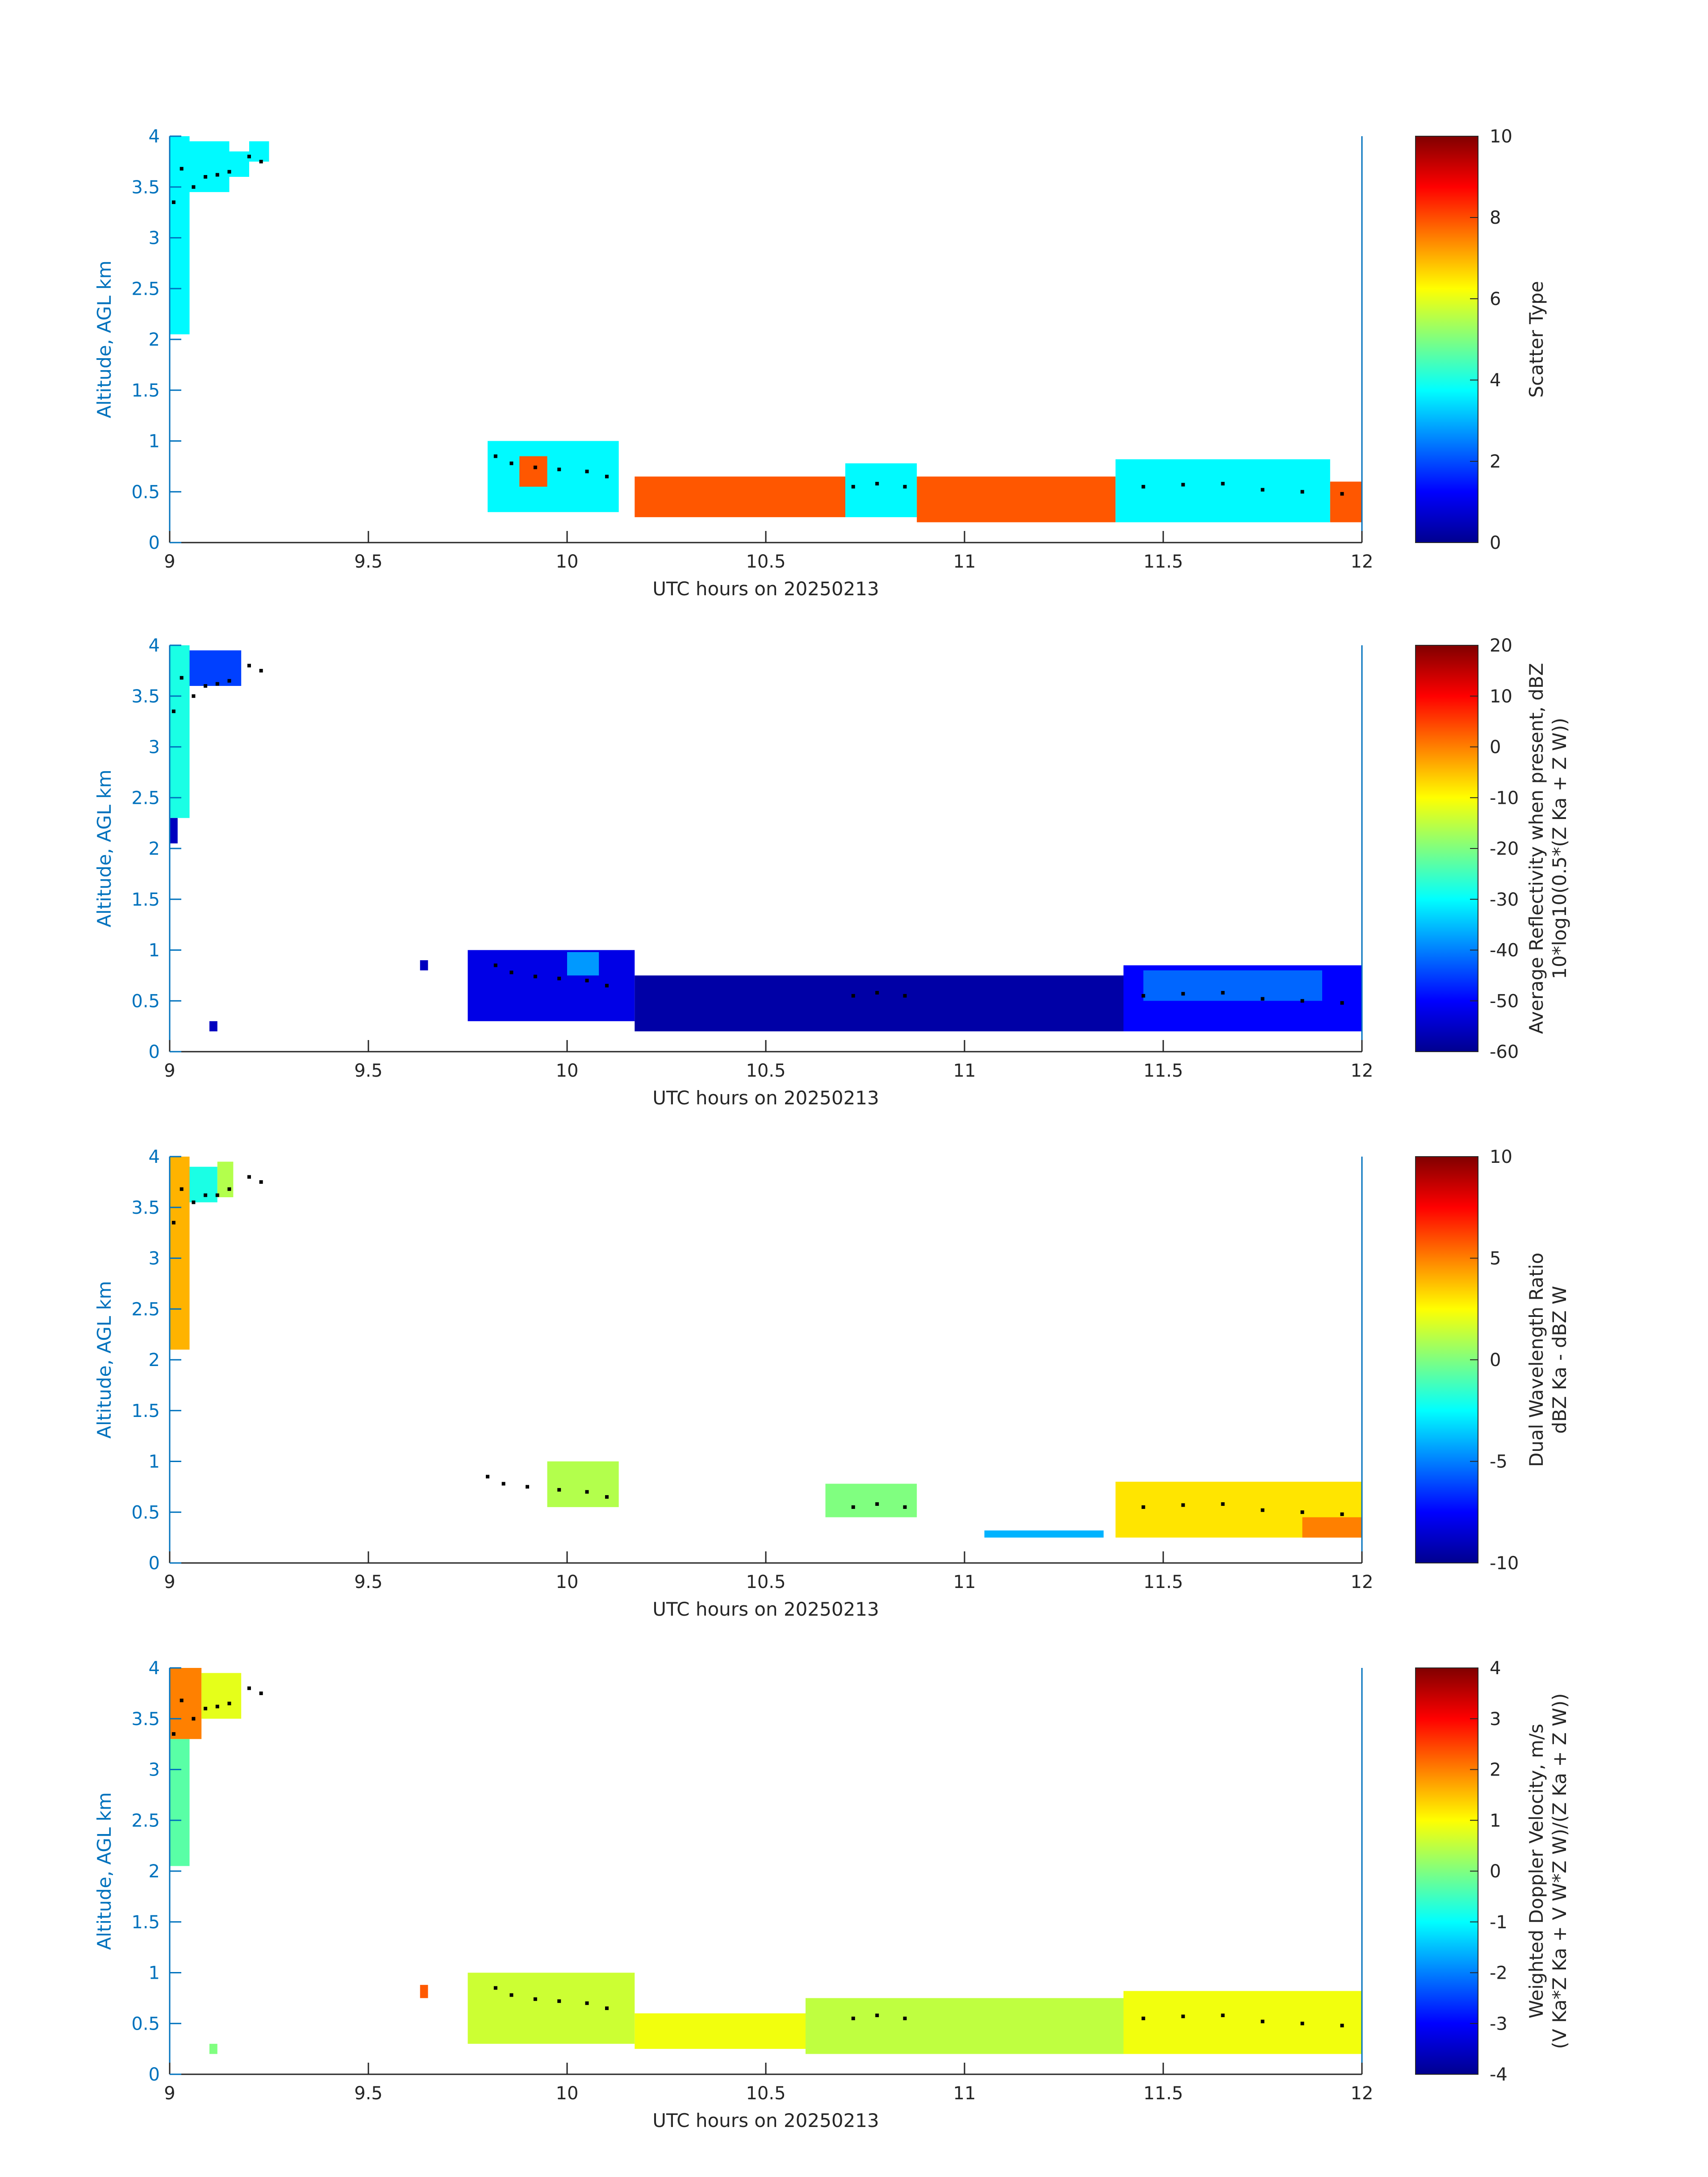 The height and width of the screenshot is (2177, 1708). I want to click on y-tick-label: 3, so click(154, 1770).